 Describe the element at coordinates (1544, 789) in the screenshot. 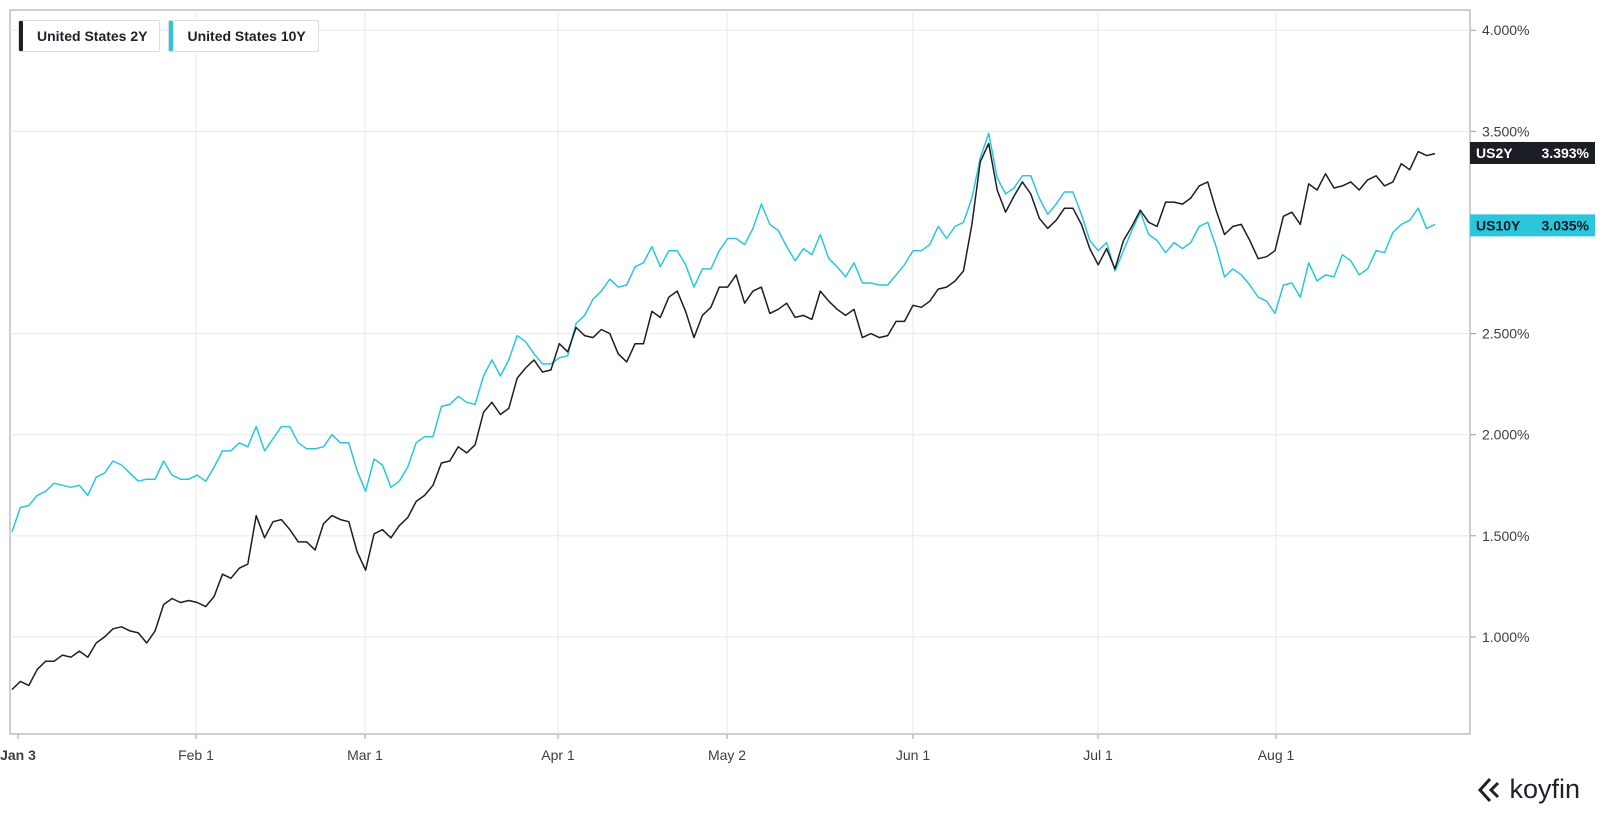

I see `brand-name: koyfin` at that location.